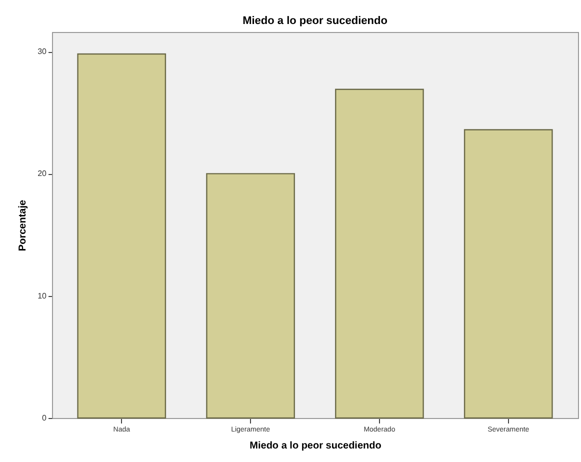 The image size is (581, 462). I want to click on y-tick-label: 30, so click(43, 51).